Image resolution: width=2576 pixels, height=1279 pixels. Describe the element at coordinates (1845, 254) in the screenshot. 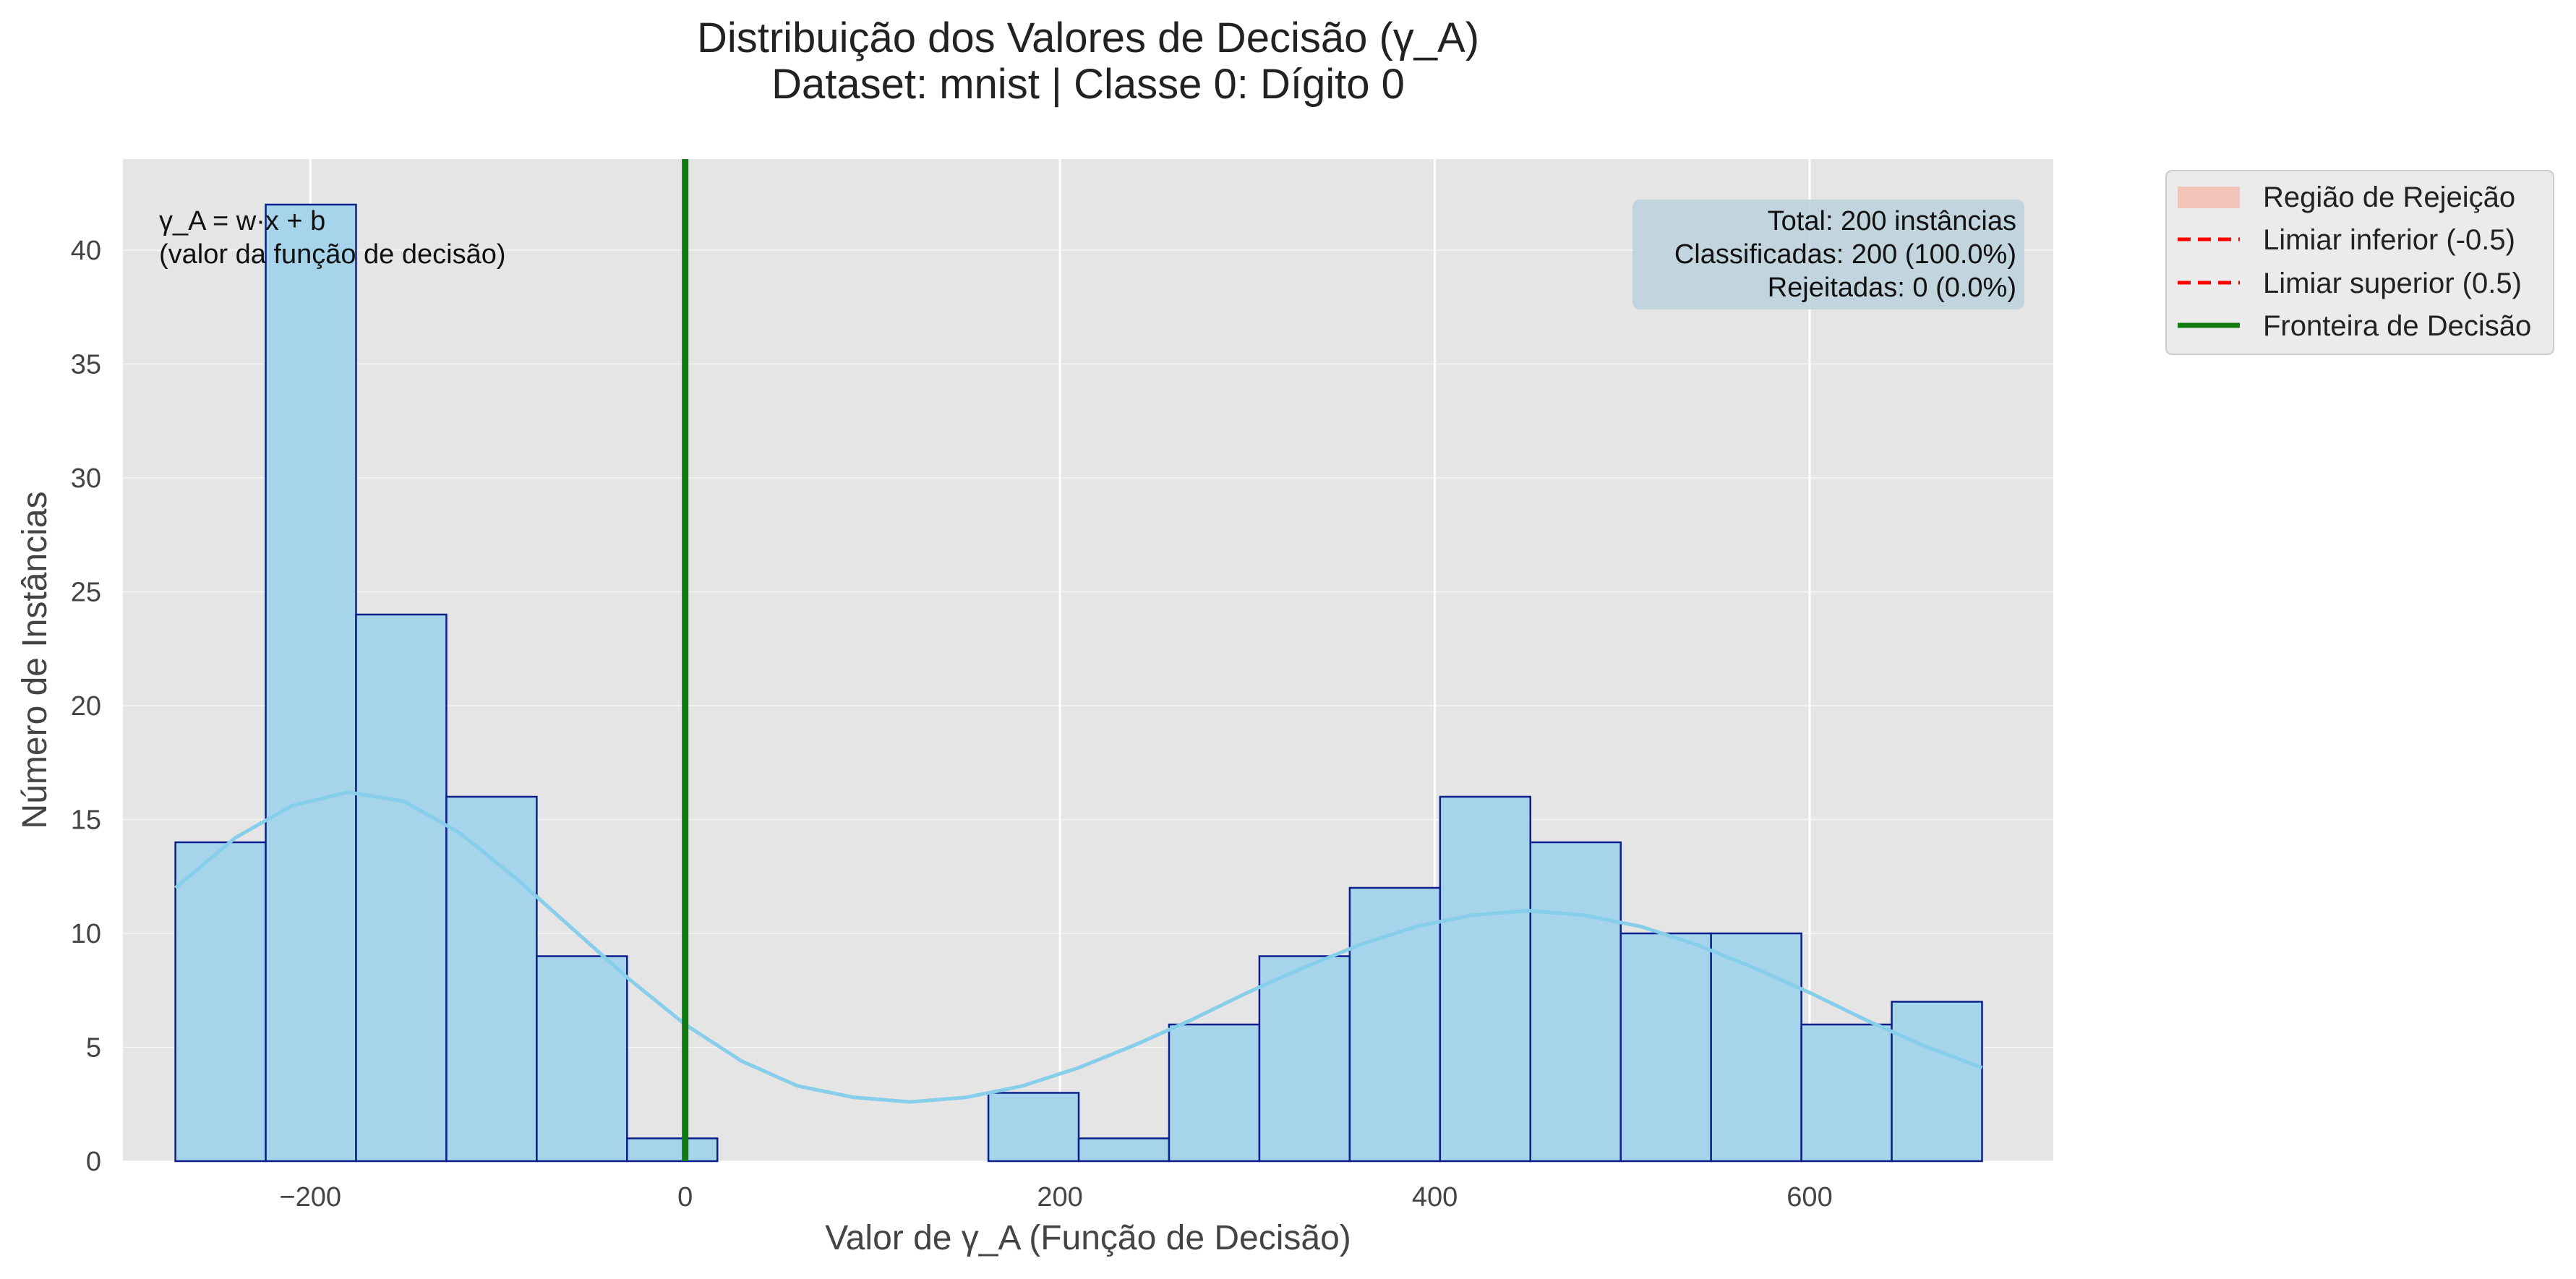

I see `stats-classified: Classificadas: 200 (100.0%)` at that location.